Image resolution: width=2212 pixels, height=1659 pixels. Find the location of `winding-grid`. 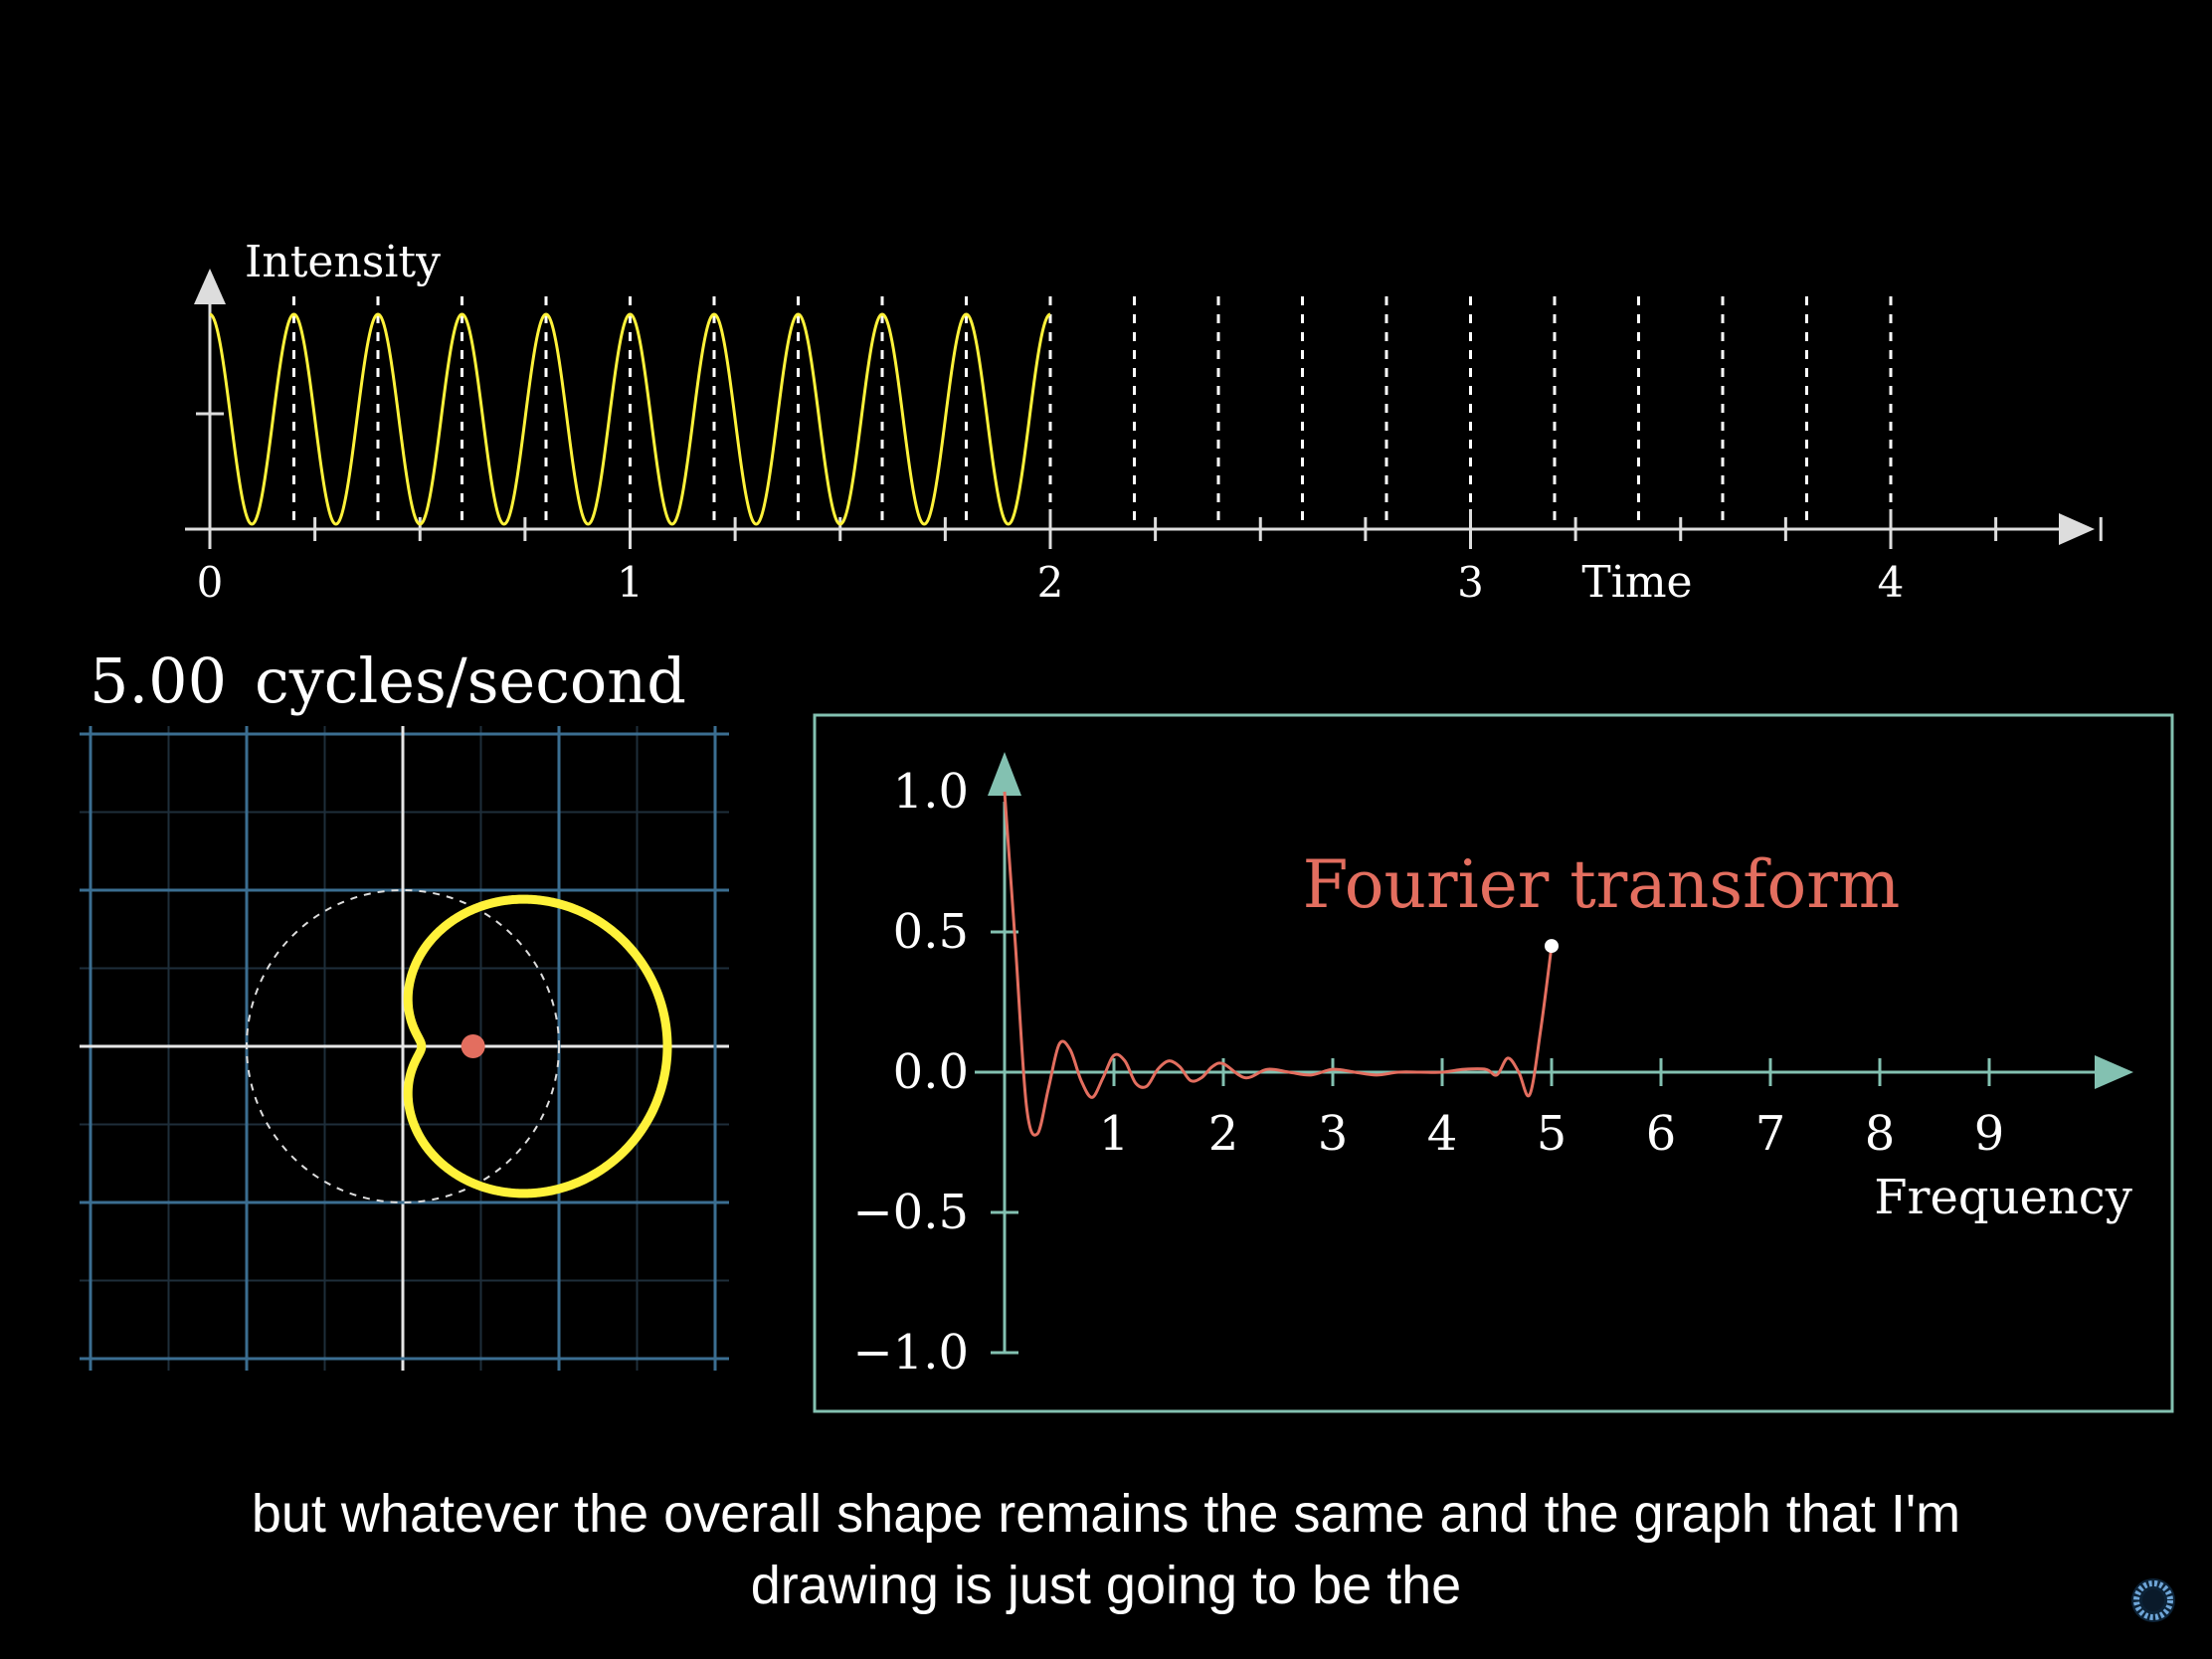

winding-grid is located at coordinates (404, 1048).